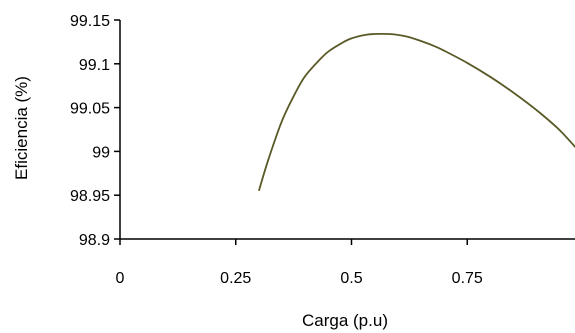  Describe the element at coordinates (351, 278) in the screenshot. I see `x-tick-label: 0.5` at that location.